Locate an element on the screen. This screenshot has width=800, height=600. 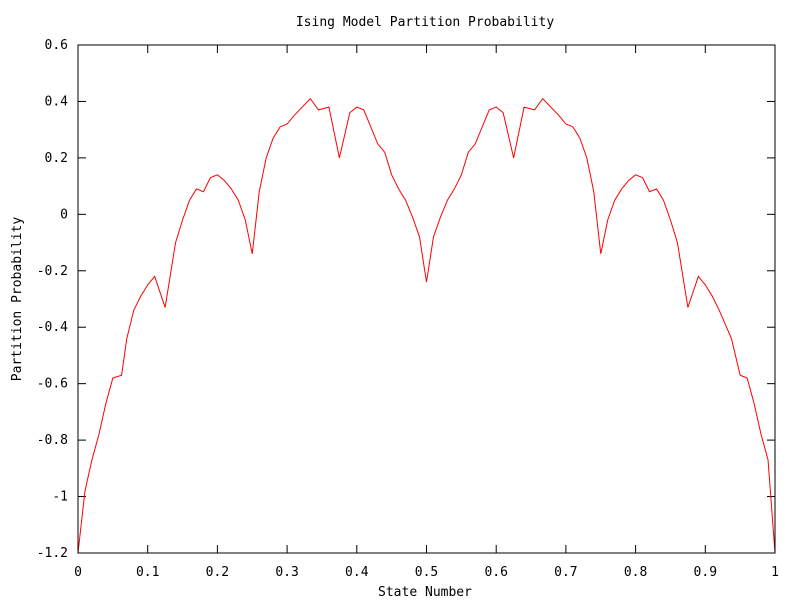
y-tick-label: -0.4 is located at coordinates (52, 327).